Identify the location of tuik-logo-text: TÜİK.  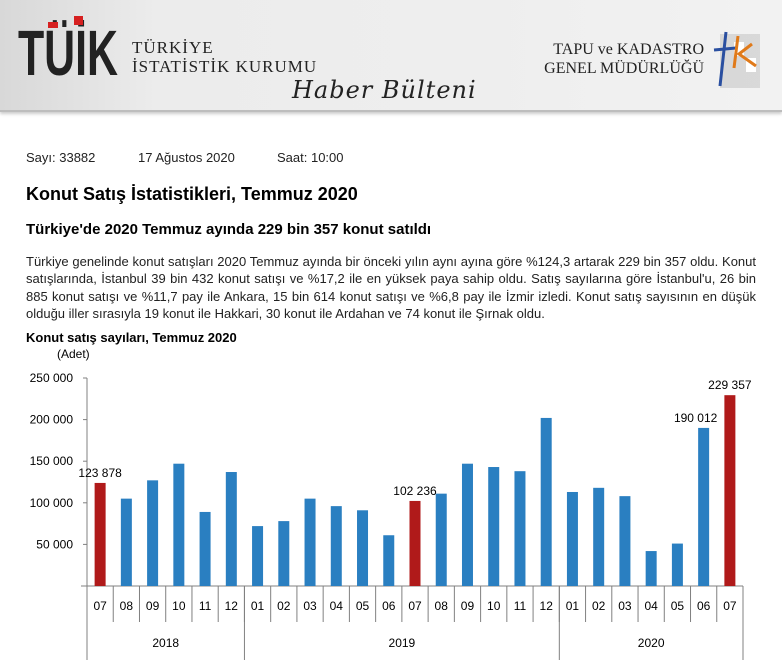
(68, 46).